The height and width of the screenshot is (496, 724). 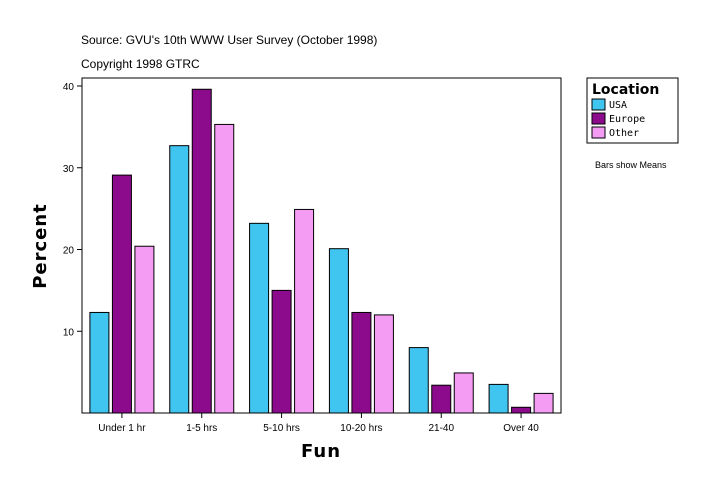 I want to click on y-tick-label: 20, so click(x=69, y=251).